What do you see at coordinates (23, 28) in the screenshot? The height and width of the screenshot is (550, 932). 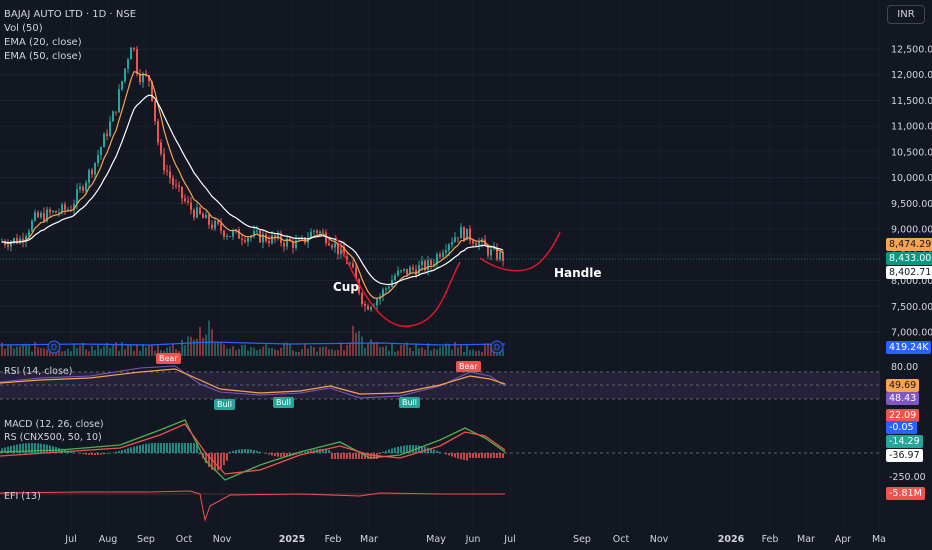 I see `indicator-volume: Vol (50)` at bounding box center [23, 28].